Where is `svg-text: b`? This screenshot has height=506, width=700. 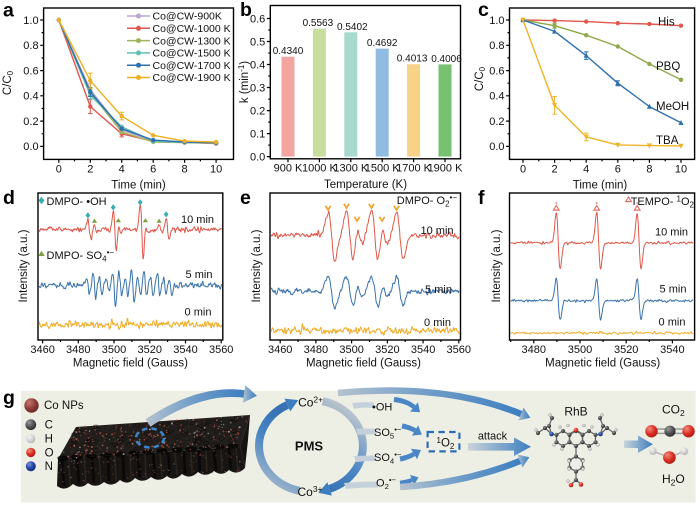 svg-text: b is located at coordinates (246, 10).